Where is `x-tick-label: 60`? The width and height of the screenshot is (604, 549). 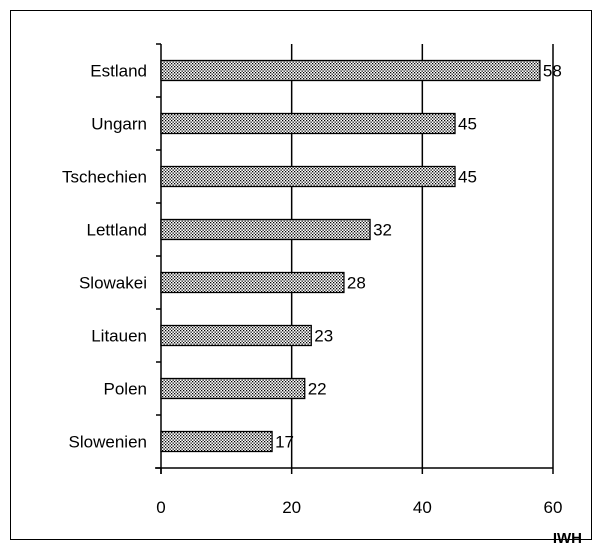 x-tick-label: 60 is located at coordinates (553, 507).